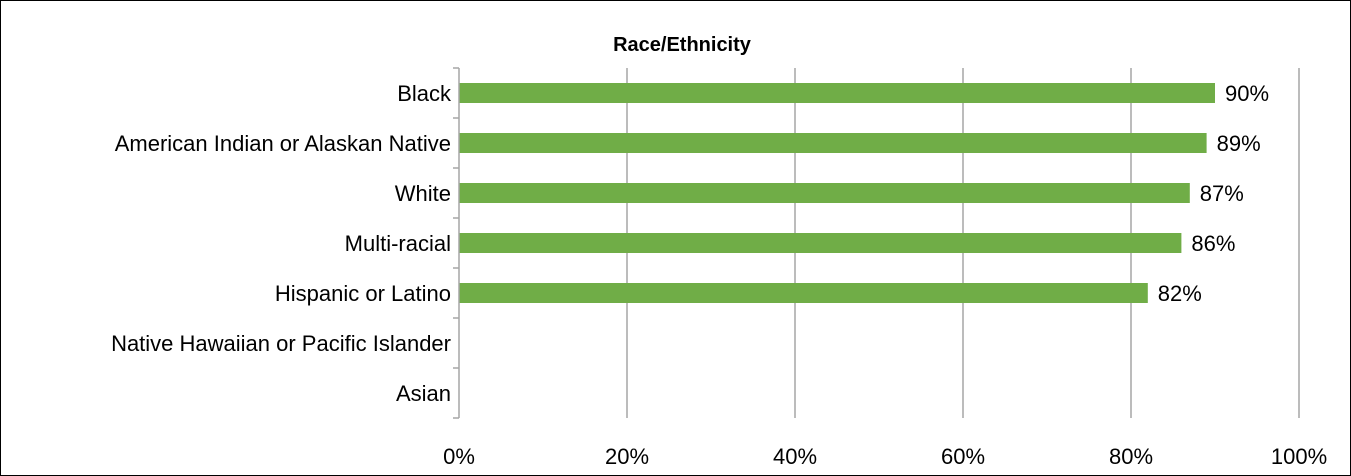 The width and height of the screenshot is (1351, 476). Describe the element at coordinates (459, 456) in the screenshot. I see `x-tick-label-0: 0%` at that location.